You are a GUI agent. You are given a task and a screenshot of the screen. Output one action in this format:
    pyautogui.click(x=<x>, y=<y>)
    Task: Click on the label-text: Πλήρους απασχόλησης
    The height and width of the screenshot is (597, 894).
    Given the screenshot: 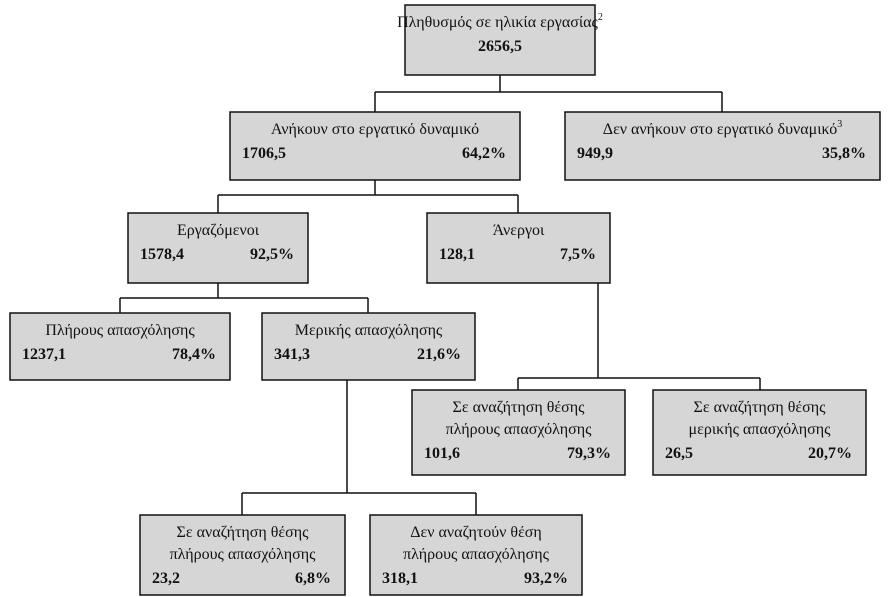 What is the action you would take?
    pyautogui.click(x=120, y=330)
    